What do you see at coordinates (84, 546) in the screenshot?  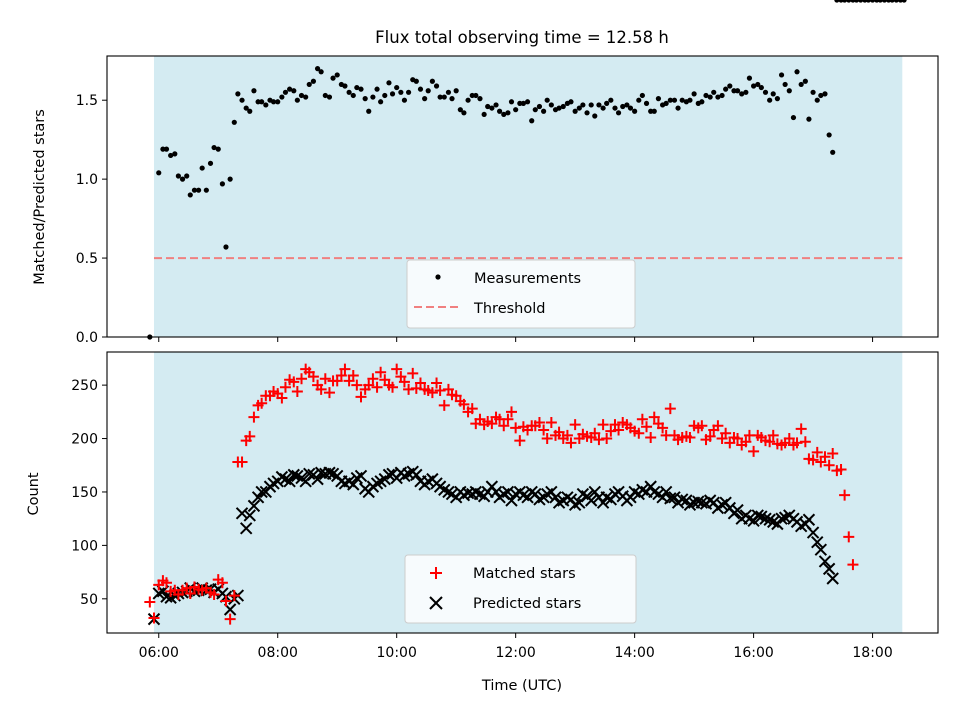 I see `count-y-tick-label: 100` at bounding box center [84, 546].